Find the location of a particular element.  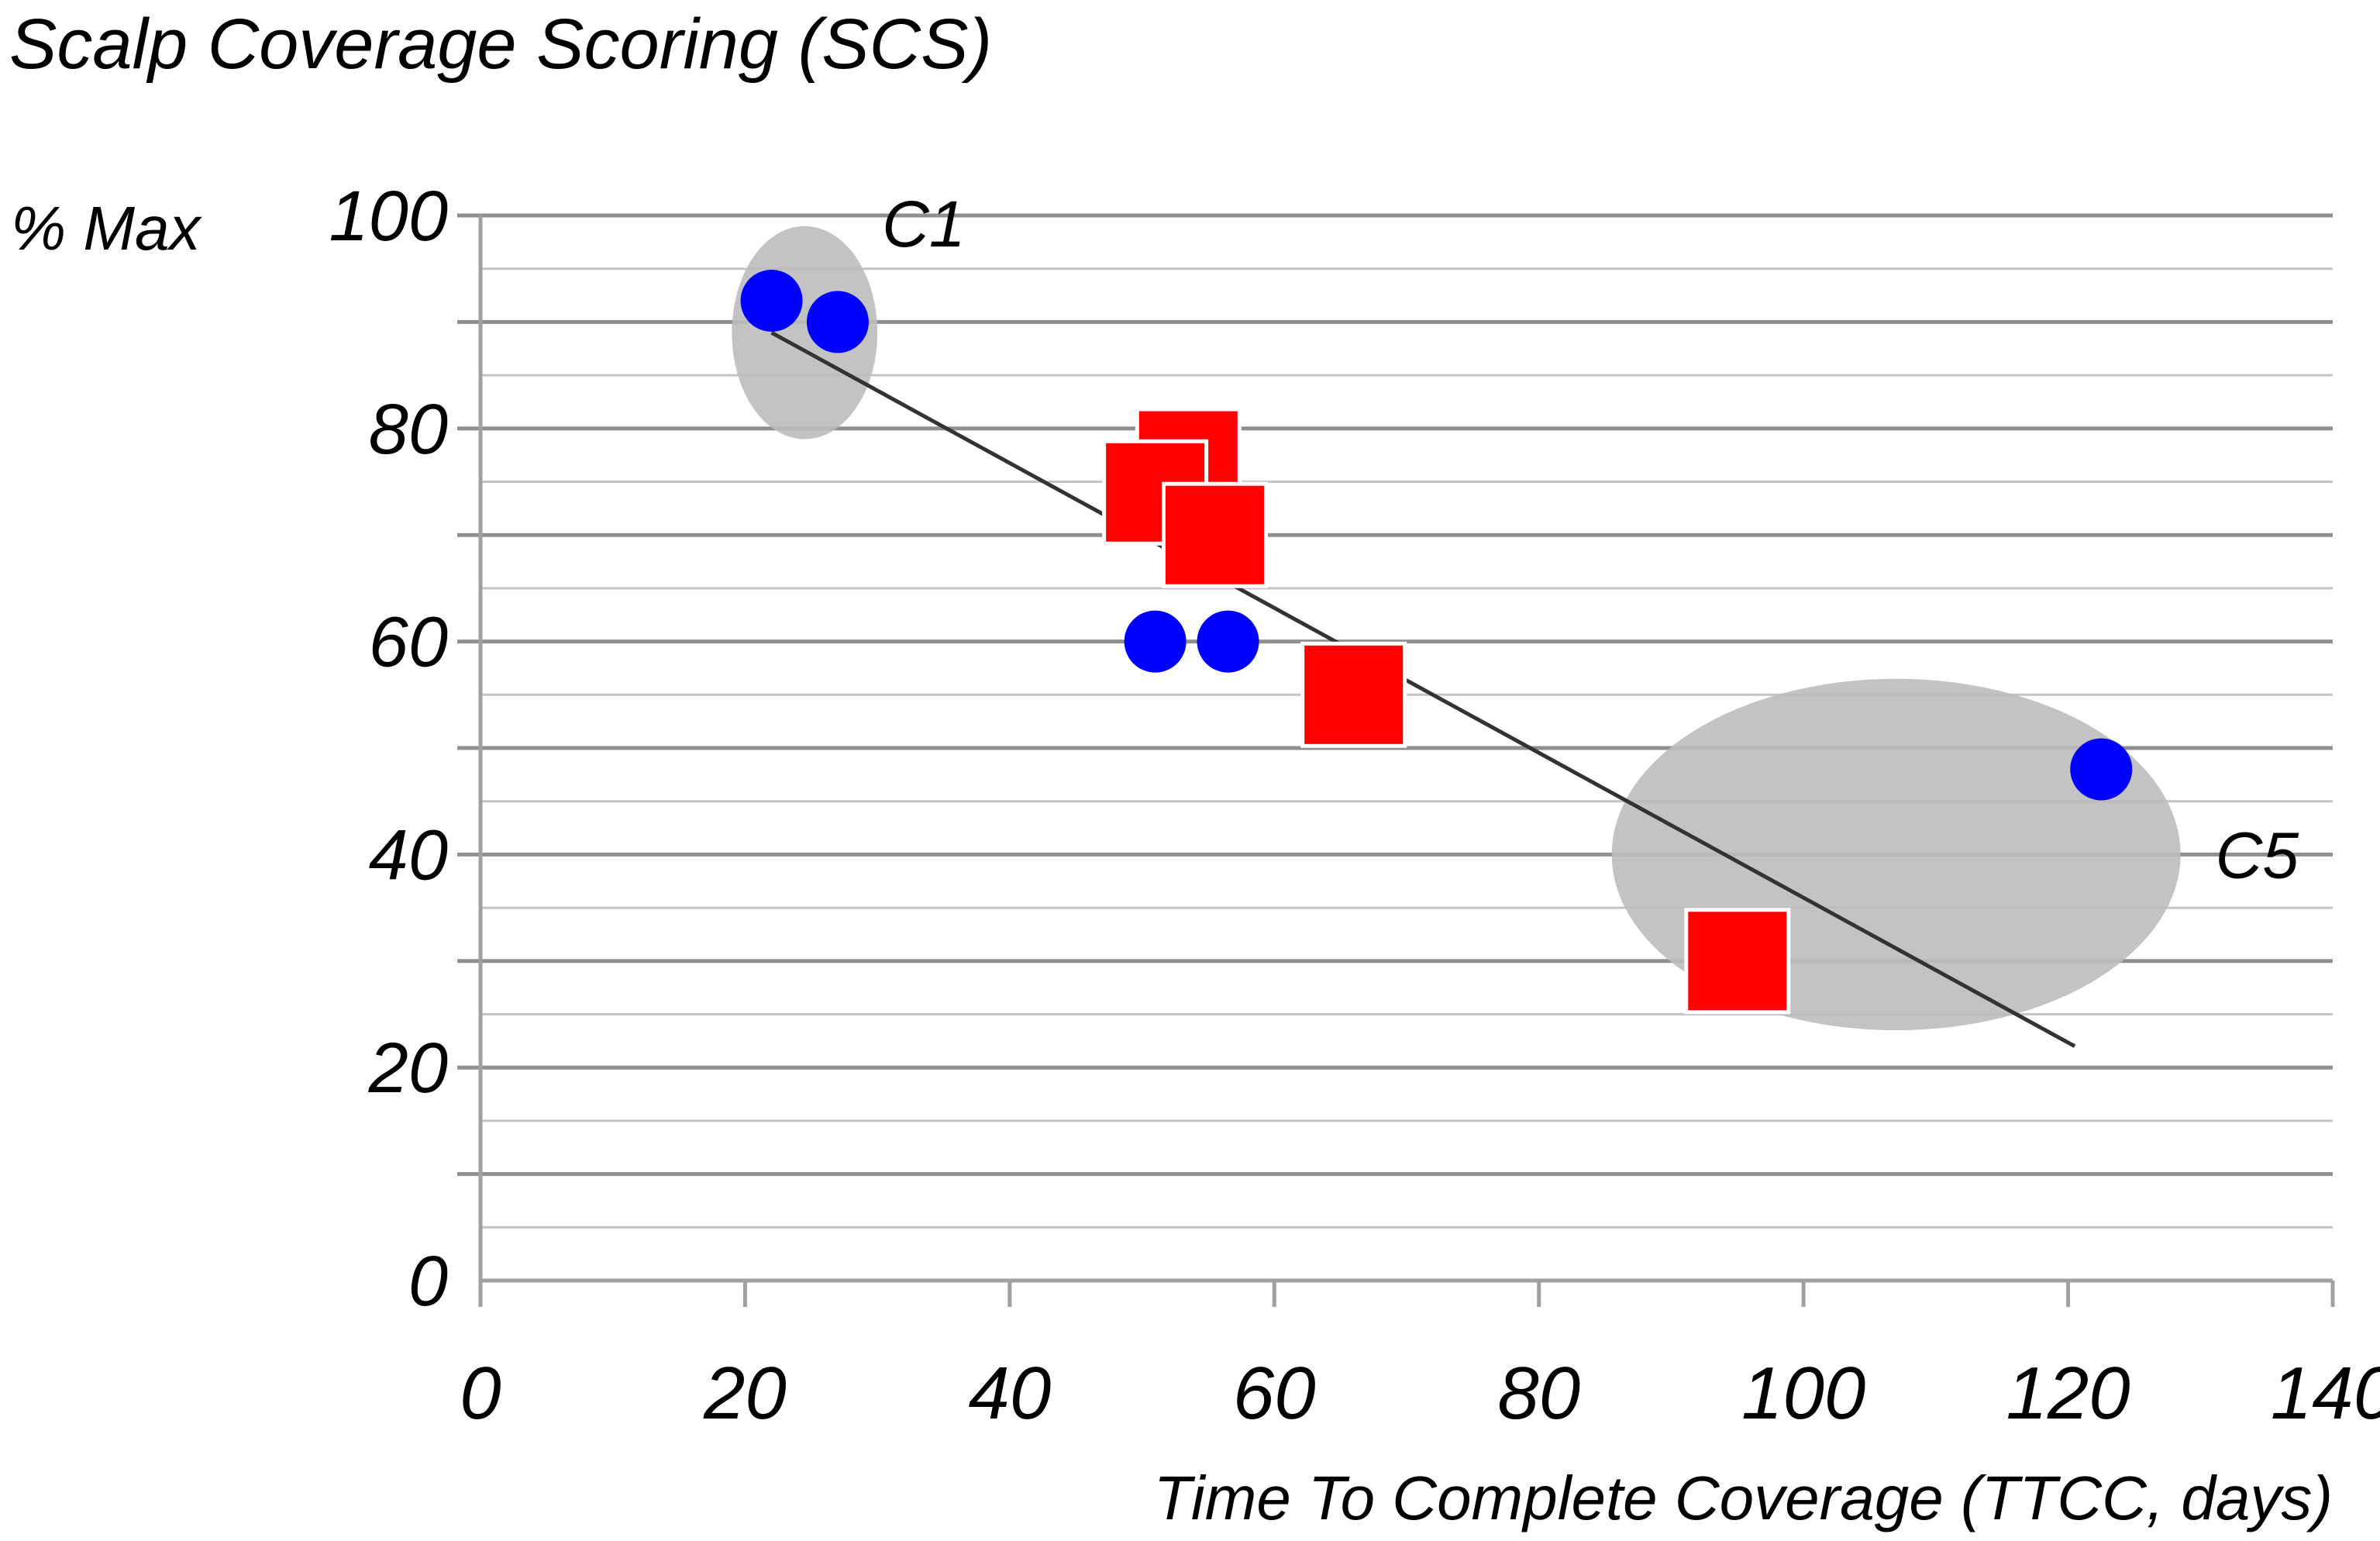

cluster-label: C5 is located at coordinates (2258, 855).